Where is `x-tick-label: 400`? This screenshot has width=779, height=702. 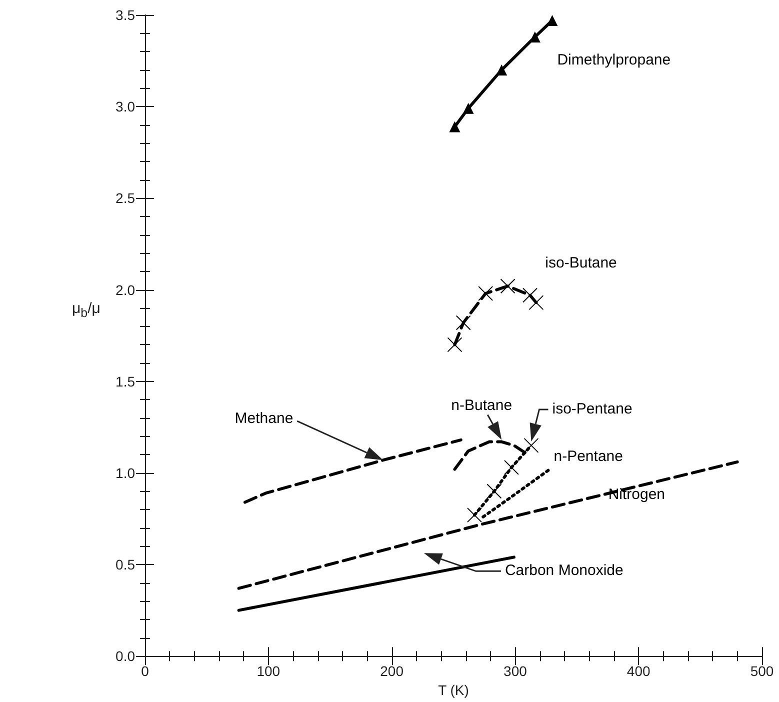
x-tick-label: 400 is located at coordinates (638, 671).